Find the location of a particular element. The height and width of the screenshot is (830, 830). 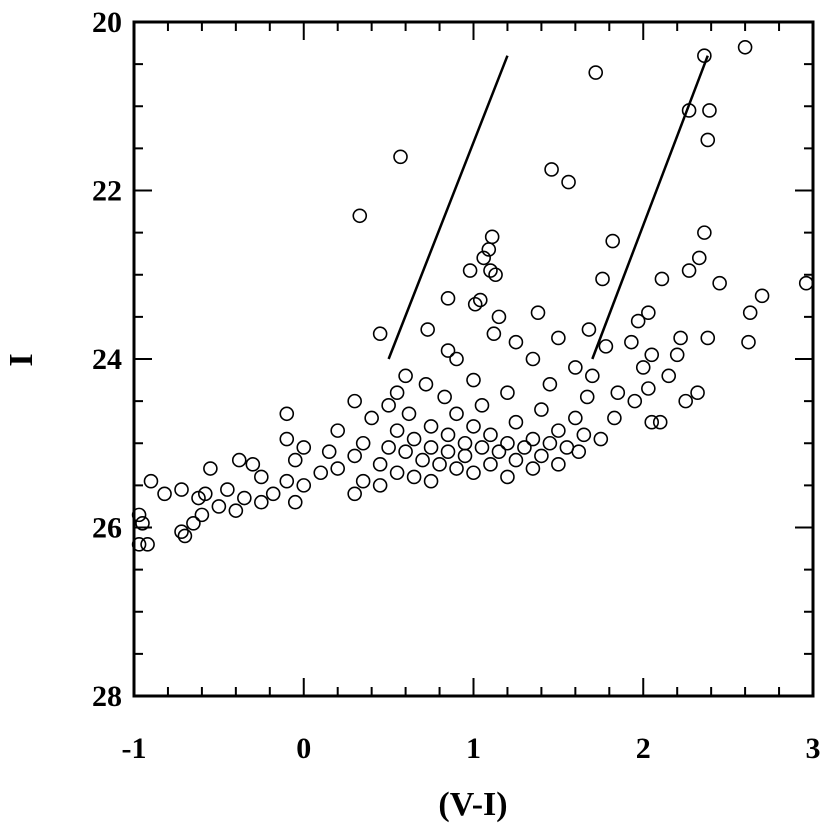

y-tick-label: 20 is located at coordinates (107, 22).